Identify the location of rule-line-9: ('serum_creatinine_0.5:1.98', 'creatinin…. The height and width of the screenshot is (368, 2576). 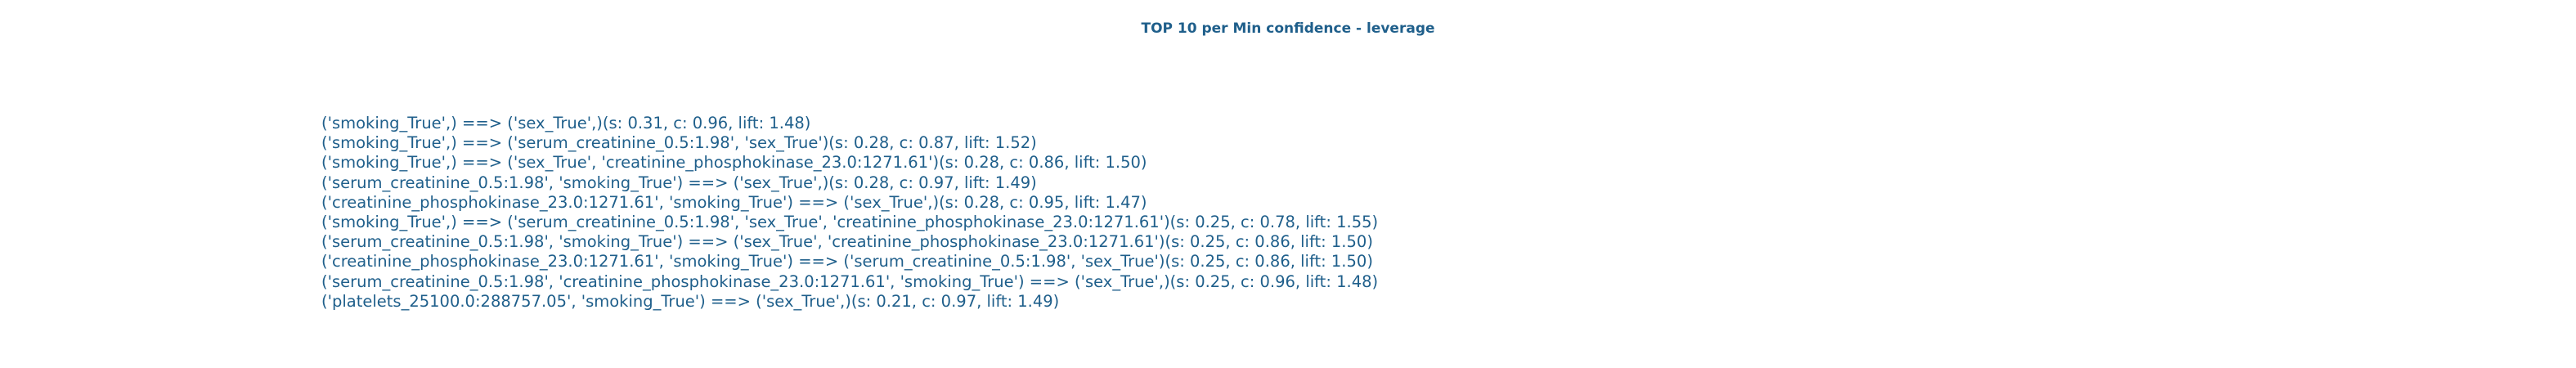
(850, 281).